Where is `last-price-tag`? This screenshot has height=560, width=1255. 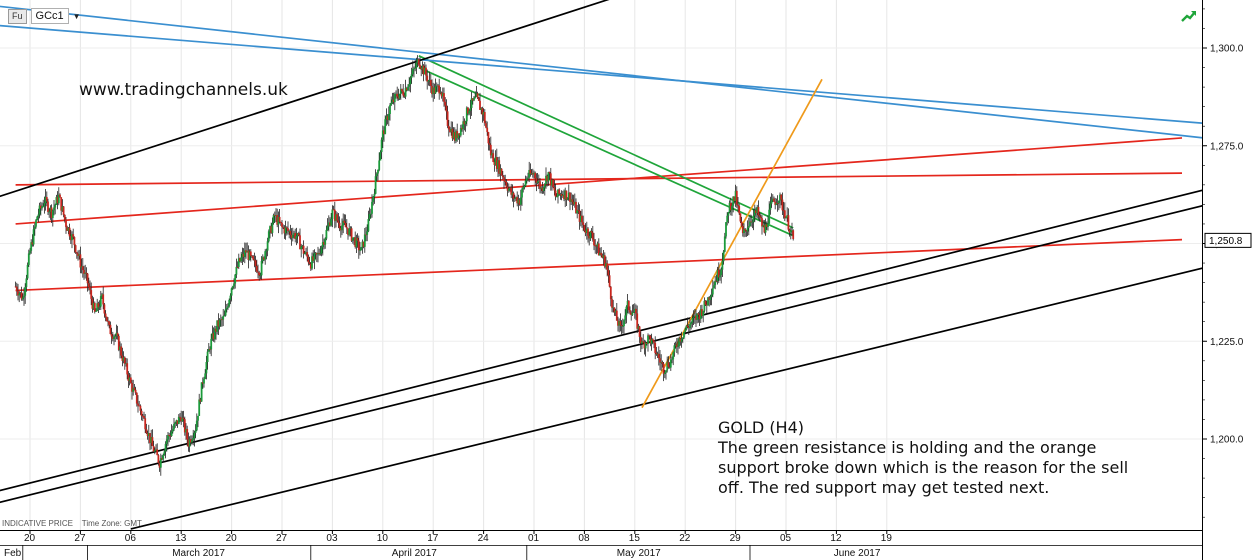 last-price-tag is located at coordinates (1228, 240).